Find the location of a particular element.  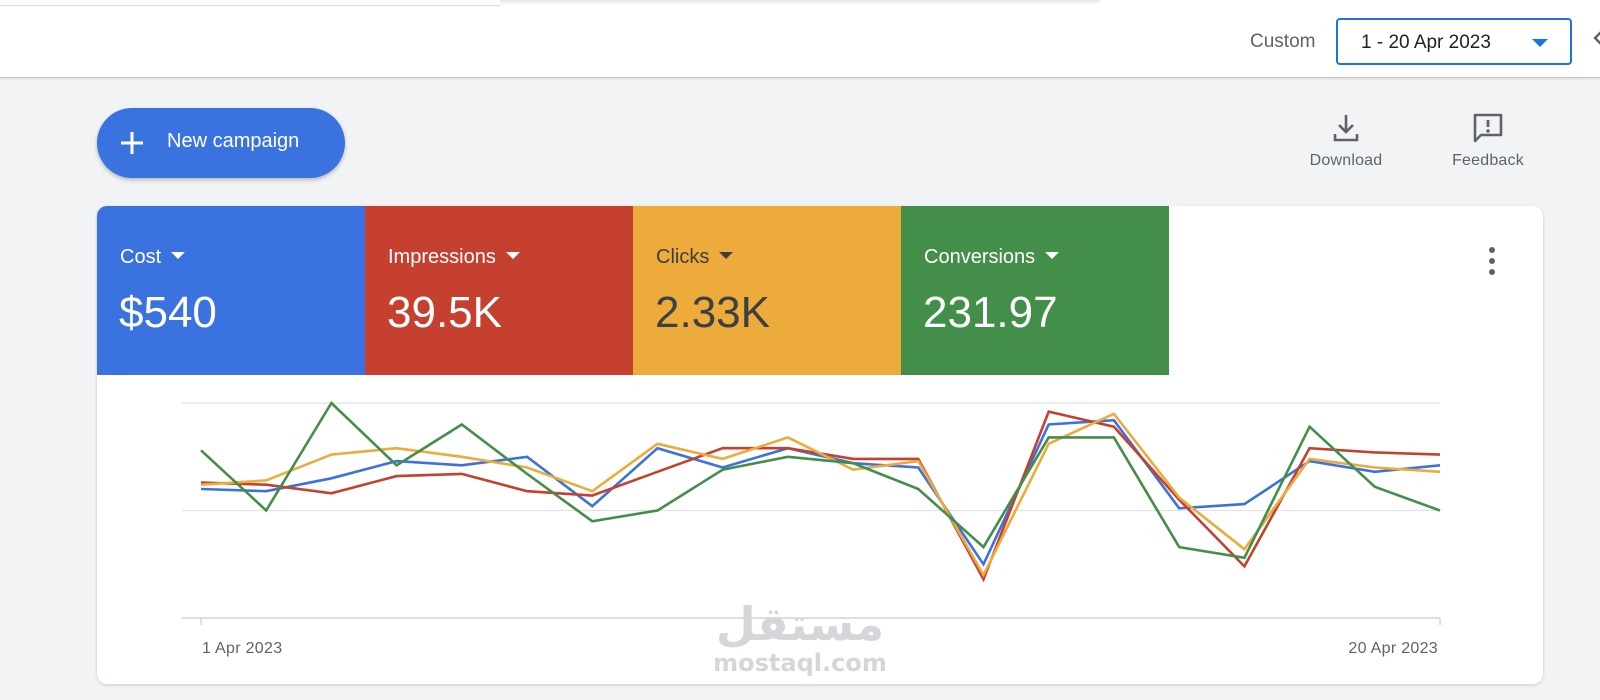

download-button: Download is located at coordinates (1346, 141).